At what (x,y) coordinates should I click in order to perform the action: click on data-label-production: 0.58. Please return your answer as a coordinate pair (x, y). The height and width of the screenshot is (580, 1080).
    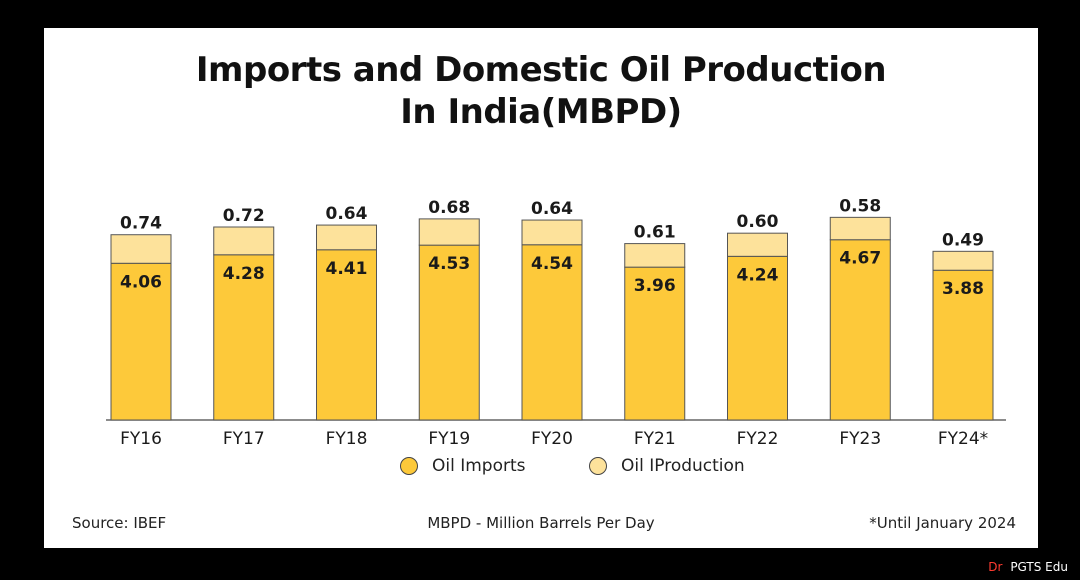
    Looking at the image, I should click on (860, 206).